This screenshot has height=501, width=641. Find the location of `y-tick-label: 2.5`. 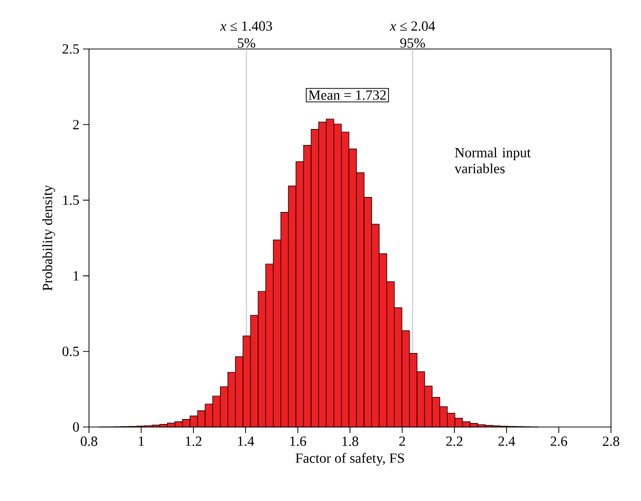

y-tick-label: 2.5 is located at coordinates (70, 49).